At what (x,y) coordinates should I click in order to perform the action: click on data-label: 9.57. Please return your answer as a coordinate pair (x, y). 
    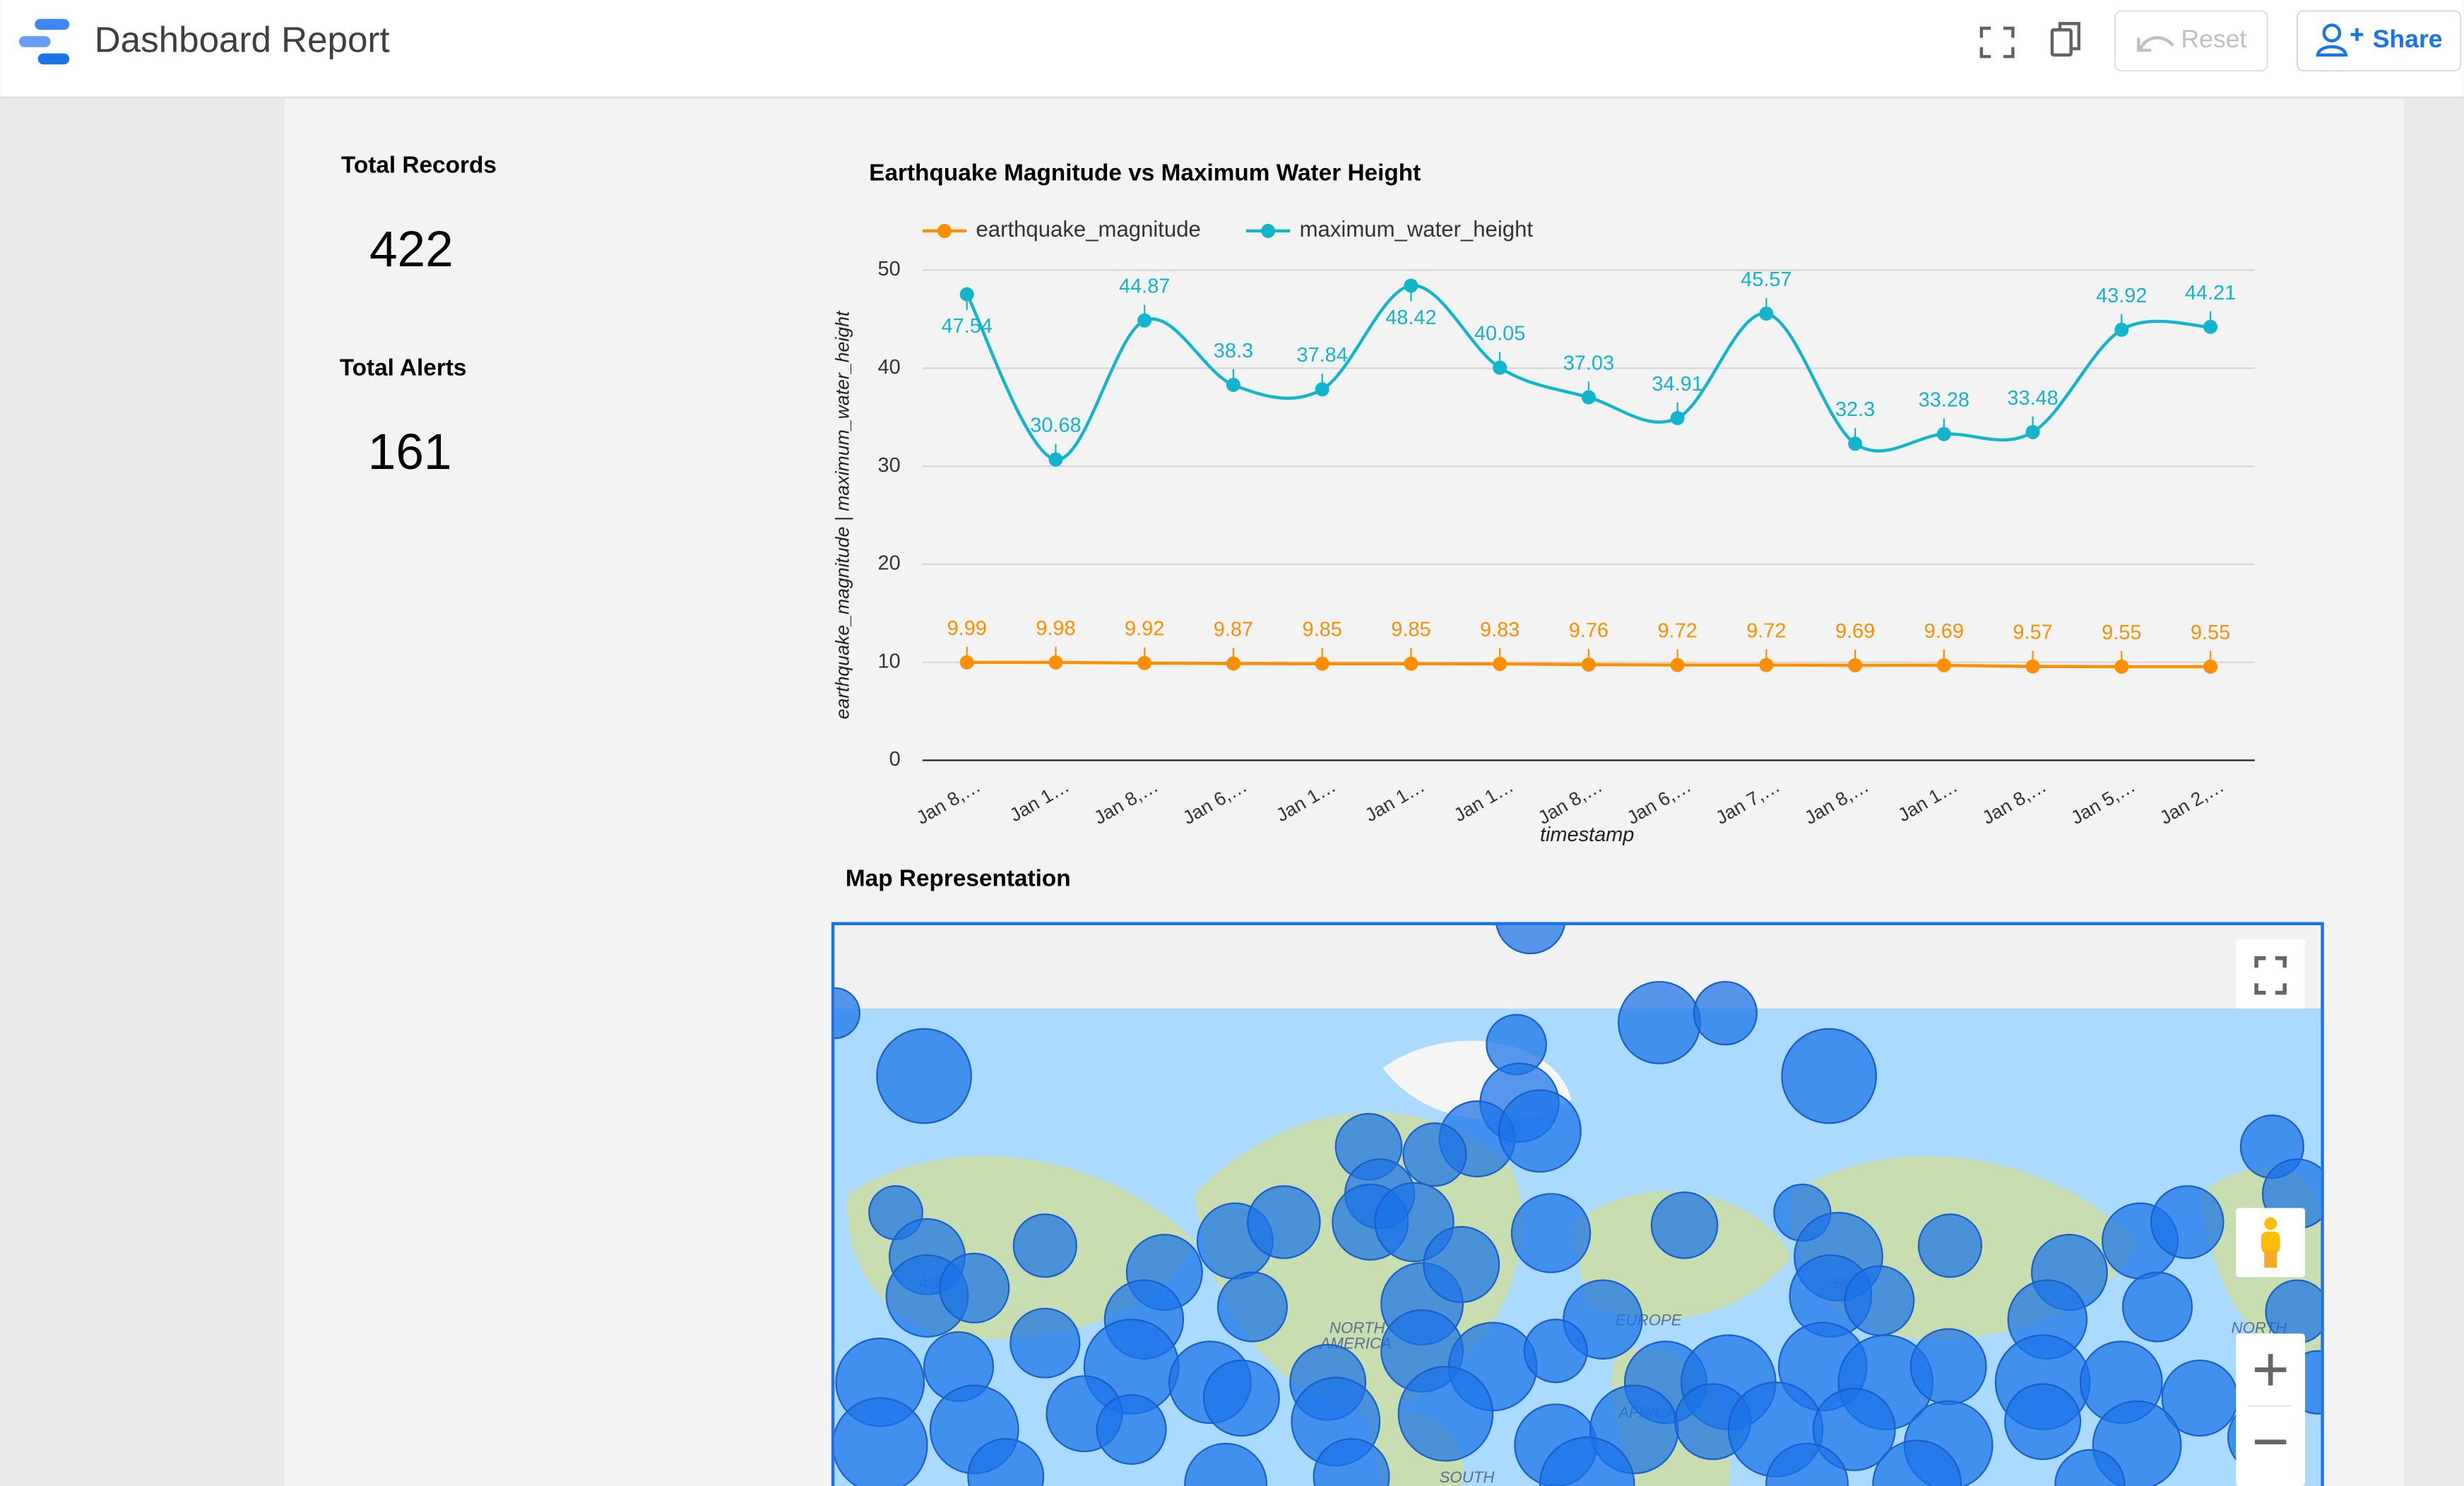
    Looking at the image, I should click on (2032, 633).